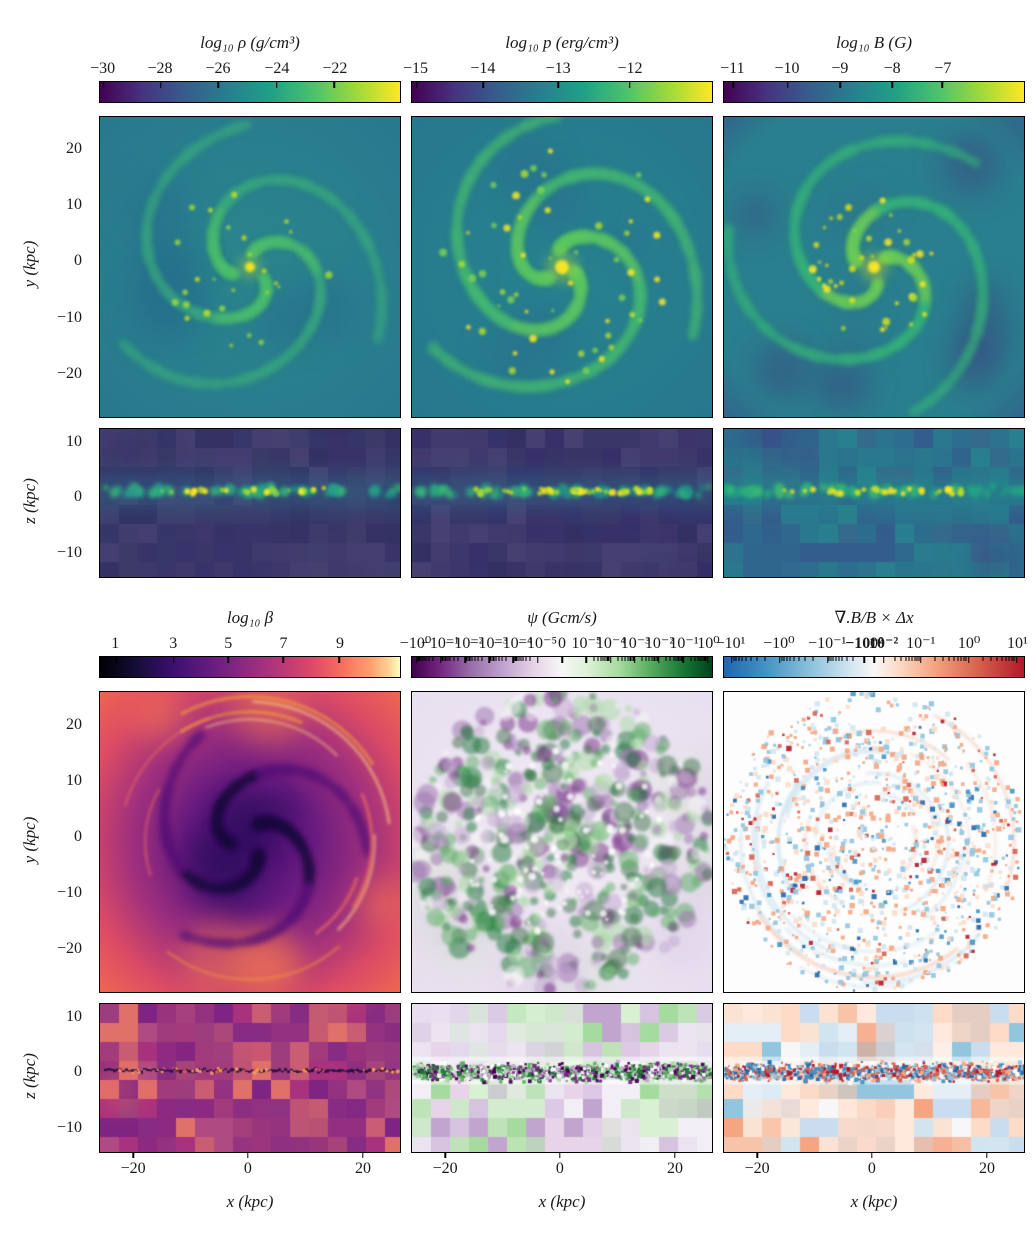 This screenshot has height=1252, width=1036. I want to click on tick-label: −20, so click(69, 373).